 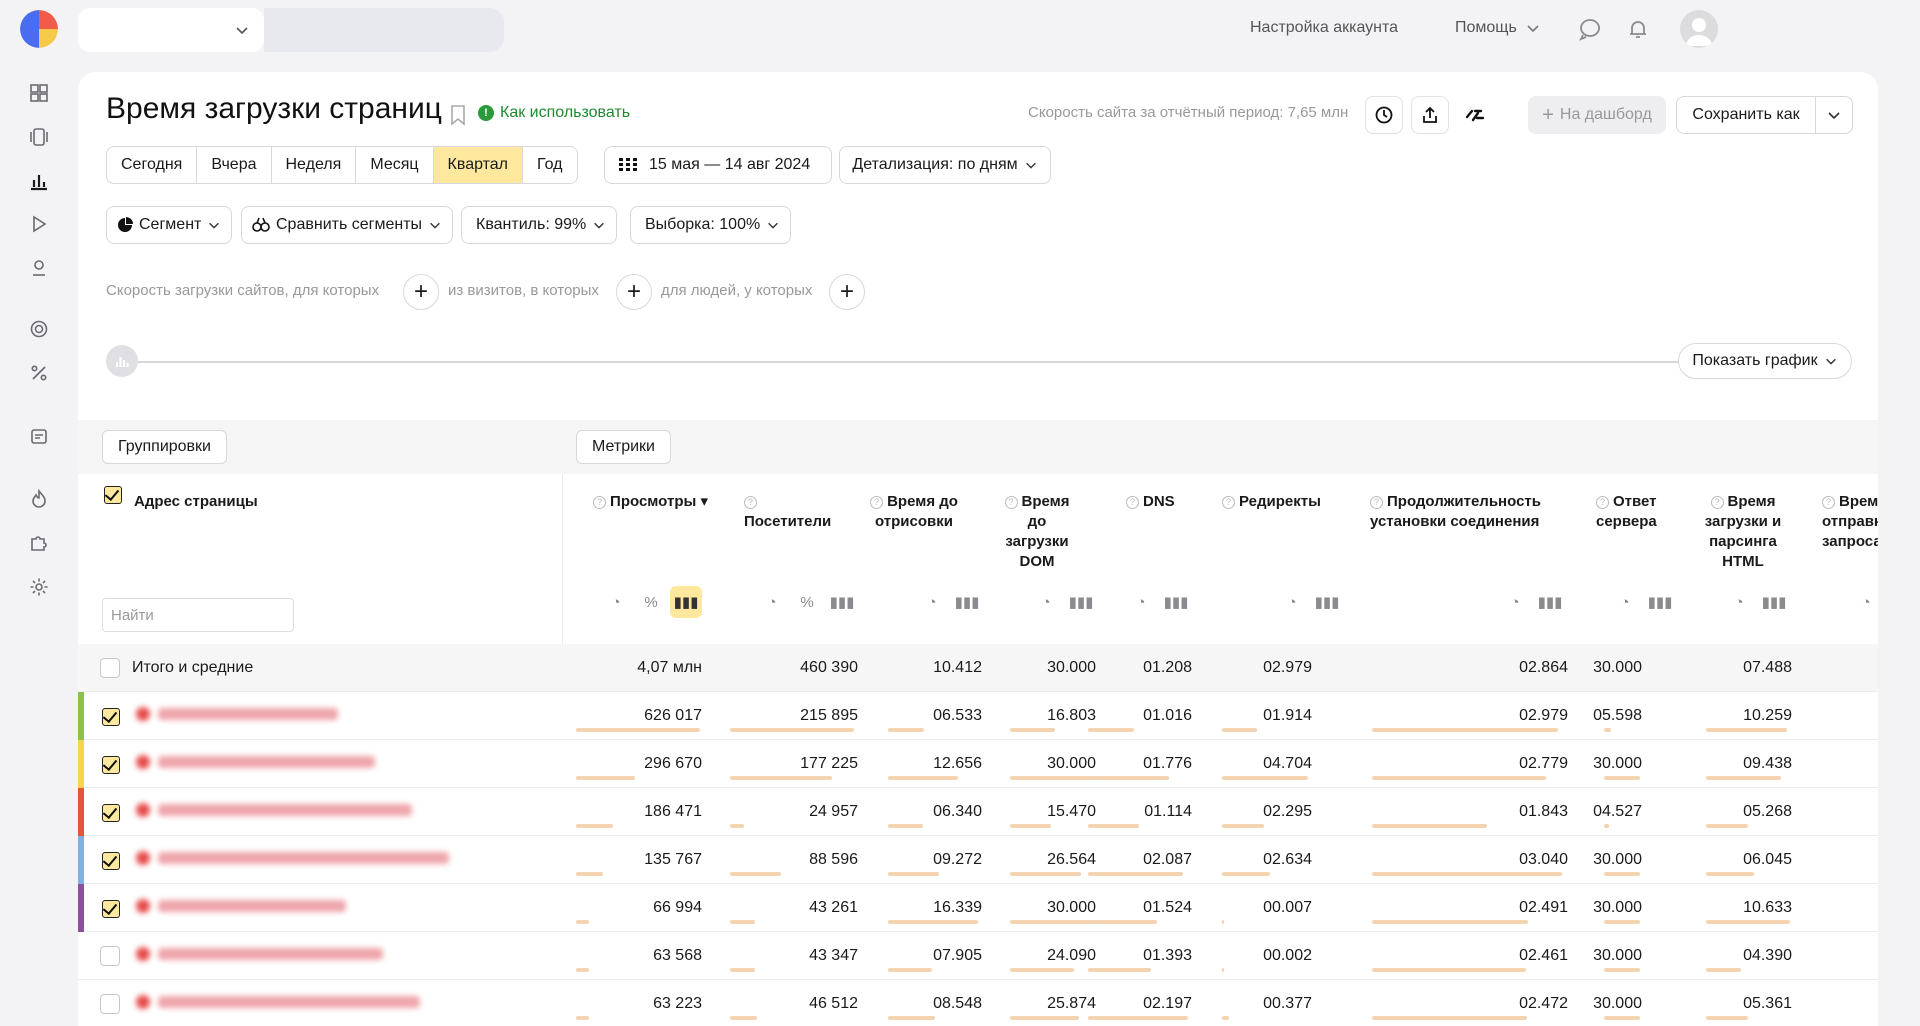 What do you see at coordinates (1282, 502) in the screenshot?
I see `column-redirects: ? Редиректы` at bounding box center [1282, 502].